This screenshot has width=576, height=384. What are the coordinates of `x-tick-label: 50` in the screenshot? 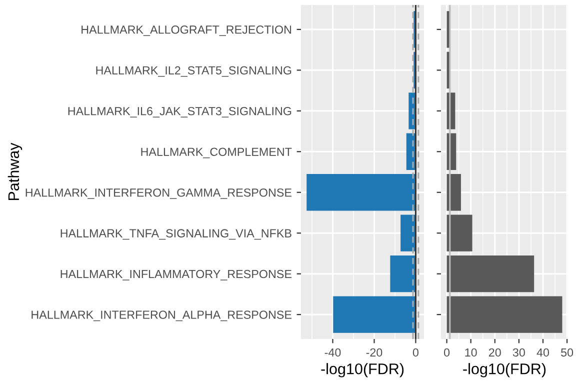 It's located at (567, 352).